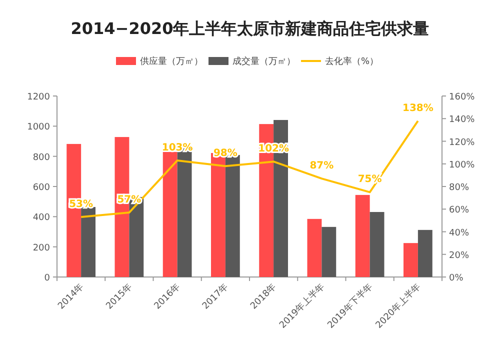  I want to click on y-tick-label: 1200, so click(38, 97).